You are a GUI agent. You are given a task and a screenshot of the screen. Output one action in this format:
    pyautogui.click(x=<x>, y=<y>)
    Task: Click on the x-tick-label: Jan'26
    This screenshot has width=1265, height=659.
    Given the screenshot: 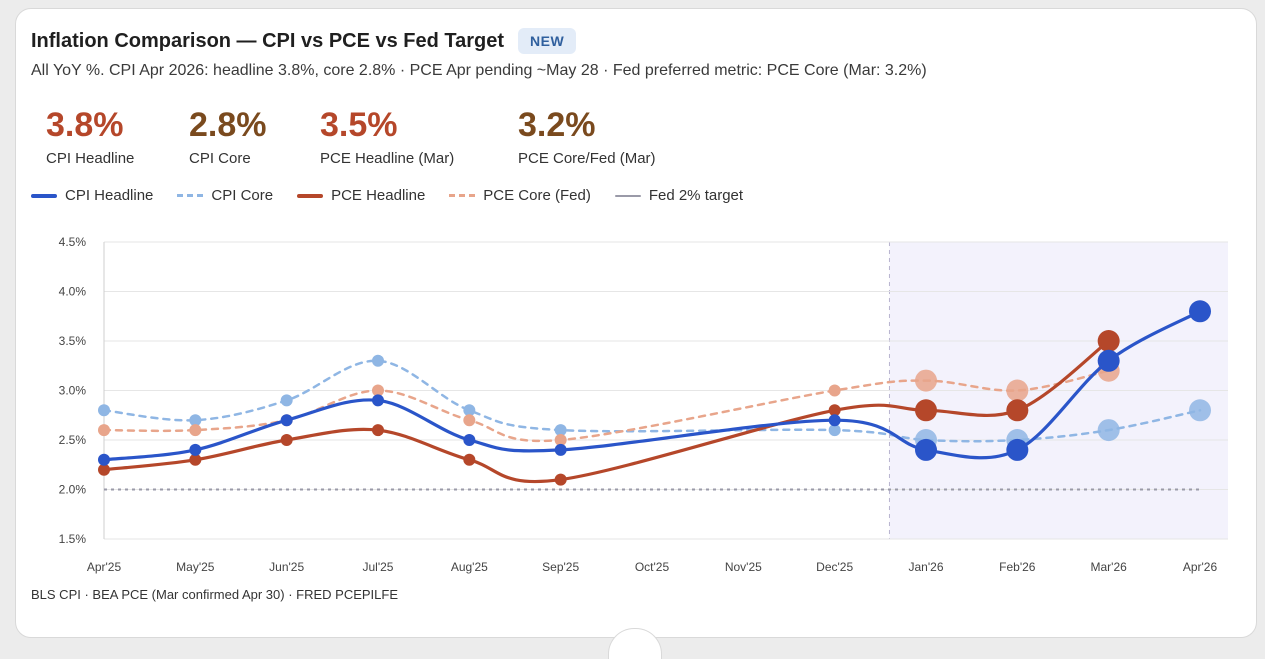 What is the action you would take?
    pyautogui.click(x=926, y=567)
    